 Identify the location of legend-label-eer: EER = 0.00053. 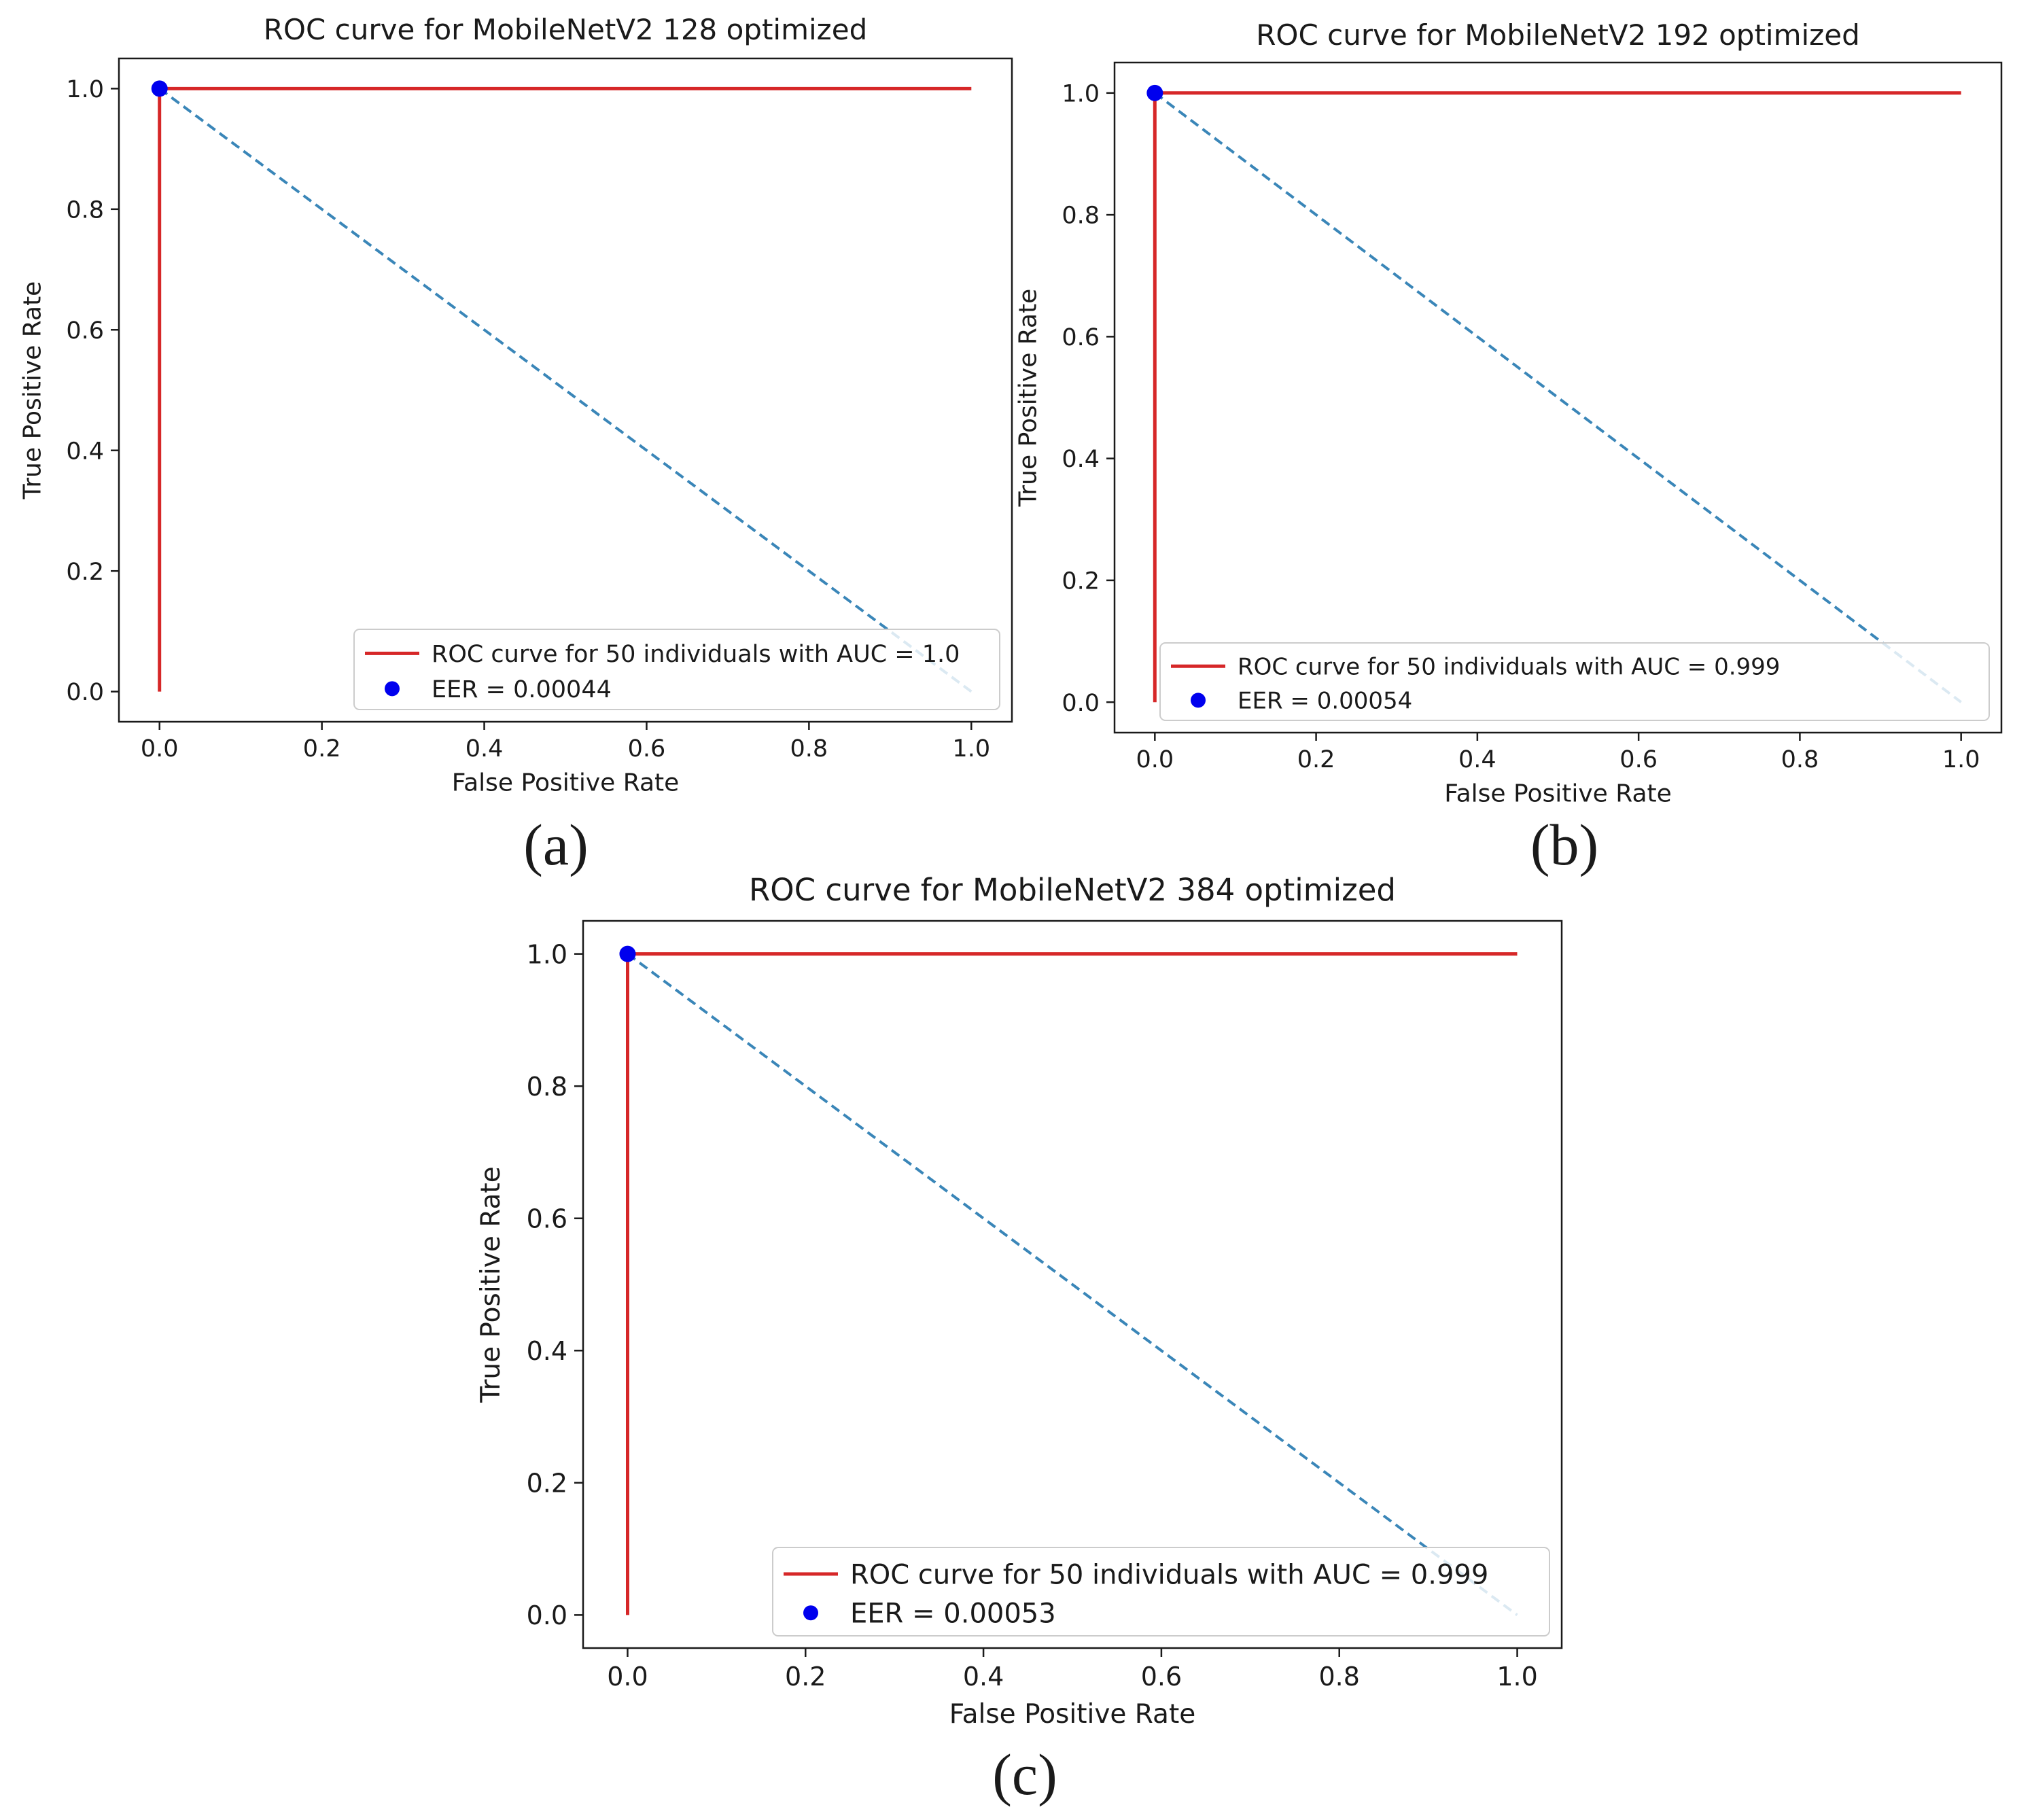
(953, 1614).